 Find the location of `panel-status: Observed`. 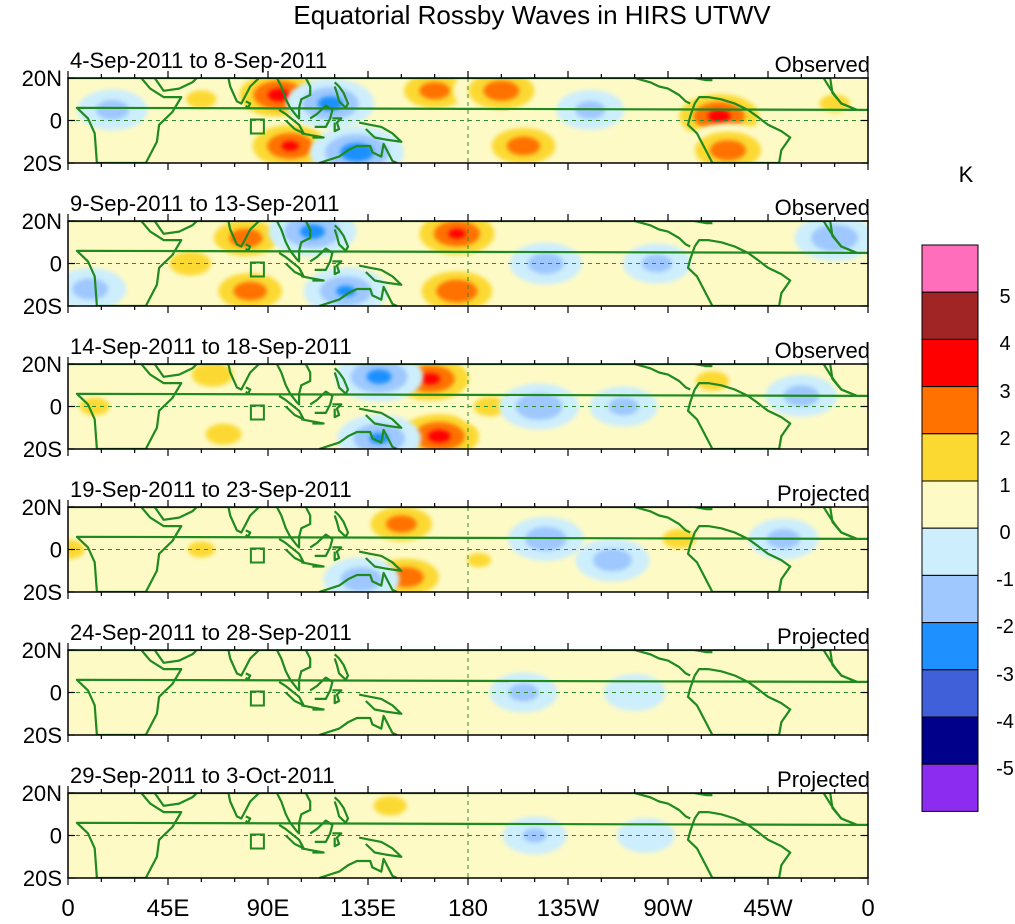

panel-status: Observed is located at coordinates (822, 350).